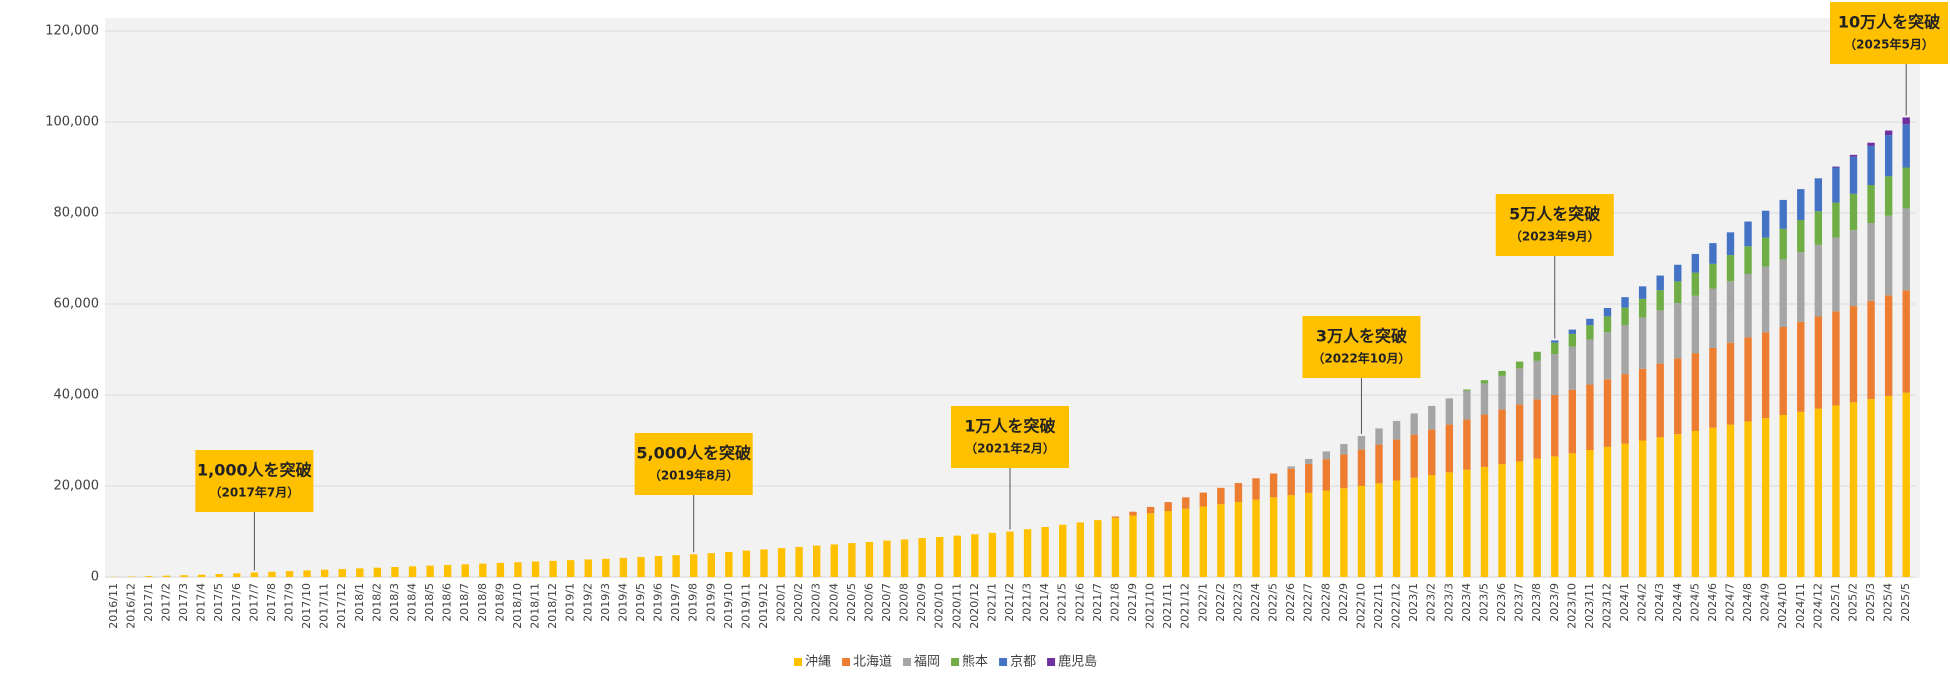 The height and width of the screenshot is (684, 1950). What do you see at coordinates (939, 606) in the screenshot?
I see `x-tick-label: 2020/10` at bounding box center [939, 606].